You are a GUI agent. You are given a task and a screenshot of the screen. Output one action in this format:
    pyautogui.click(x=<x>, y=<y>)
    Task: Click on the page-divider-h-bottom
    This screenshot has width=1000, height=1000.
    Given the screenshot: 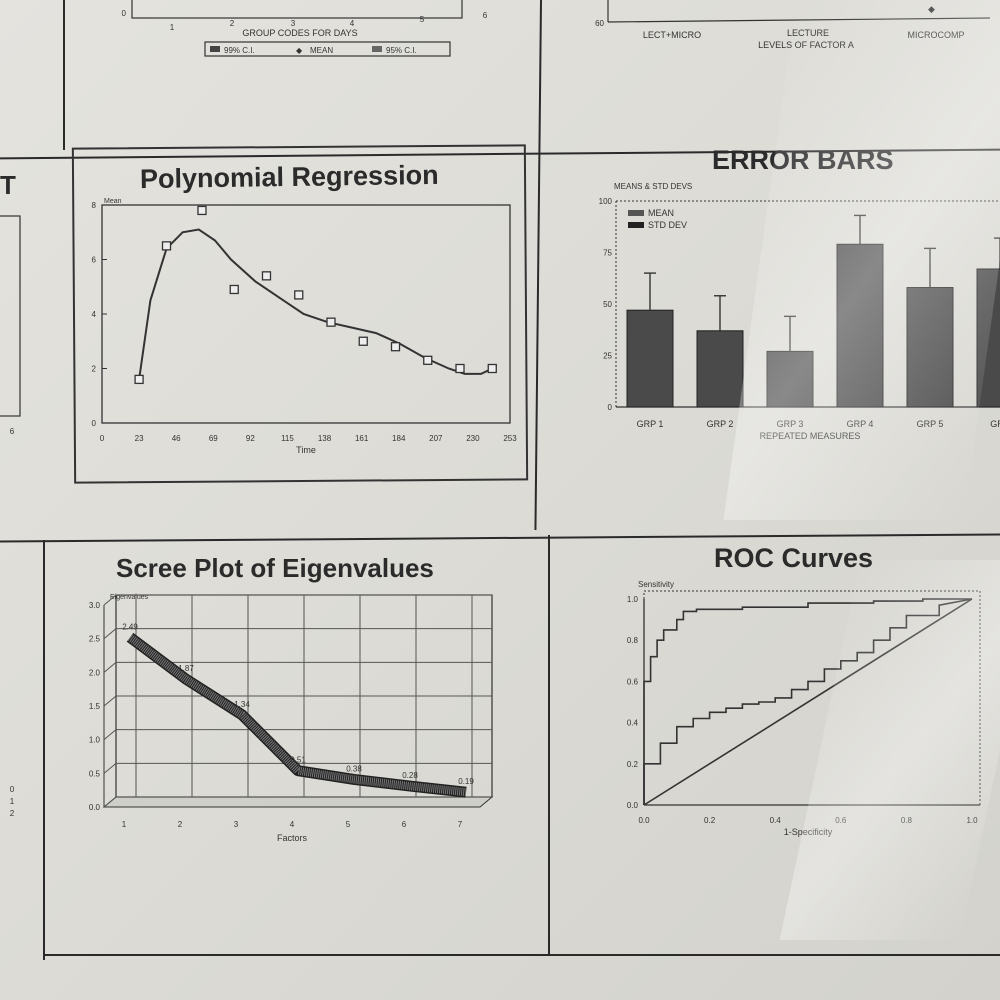 What is the action you would take?
    pyautogui.click(x=521, y=955)
    